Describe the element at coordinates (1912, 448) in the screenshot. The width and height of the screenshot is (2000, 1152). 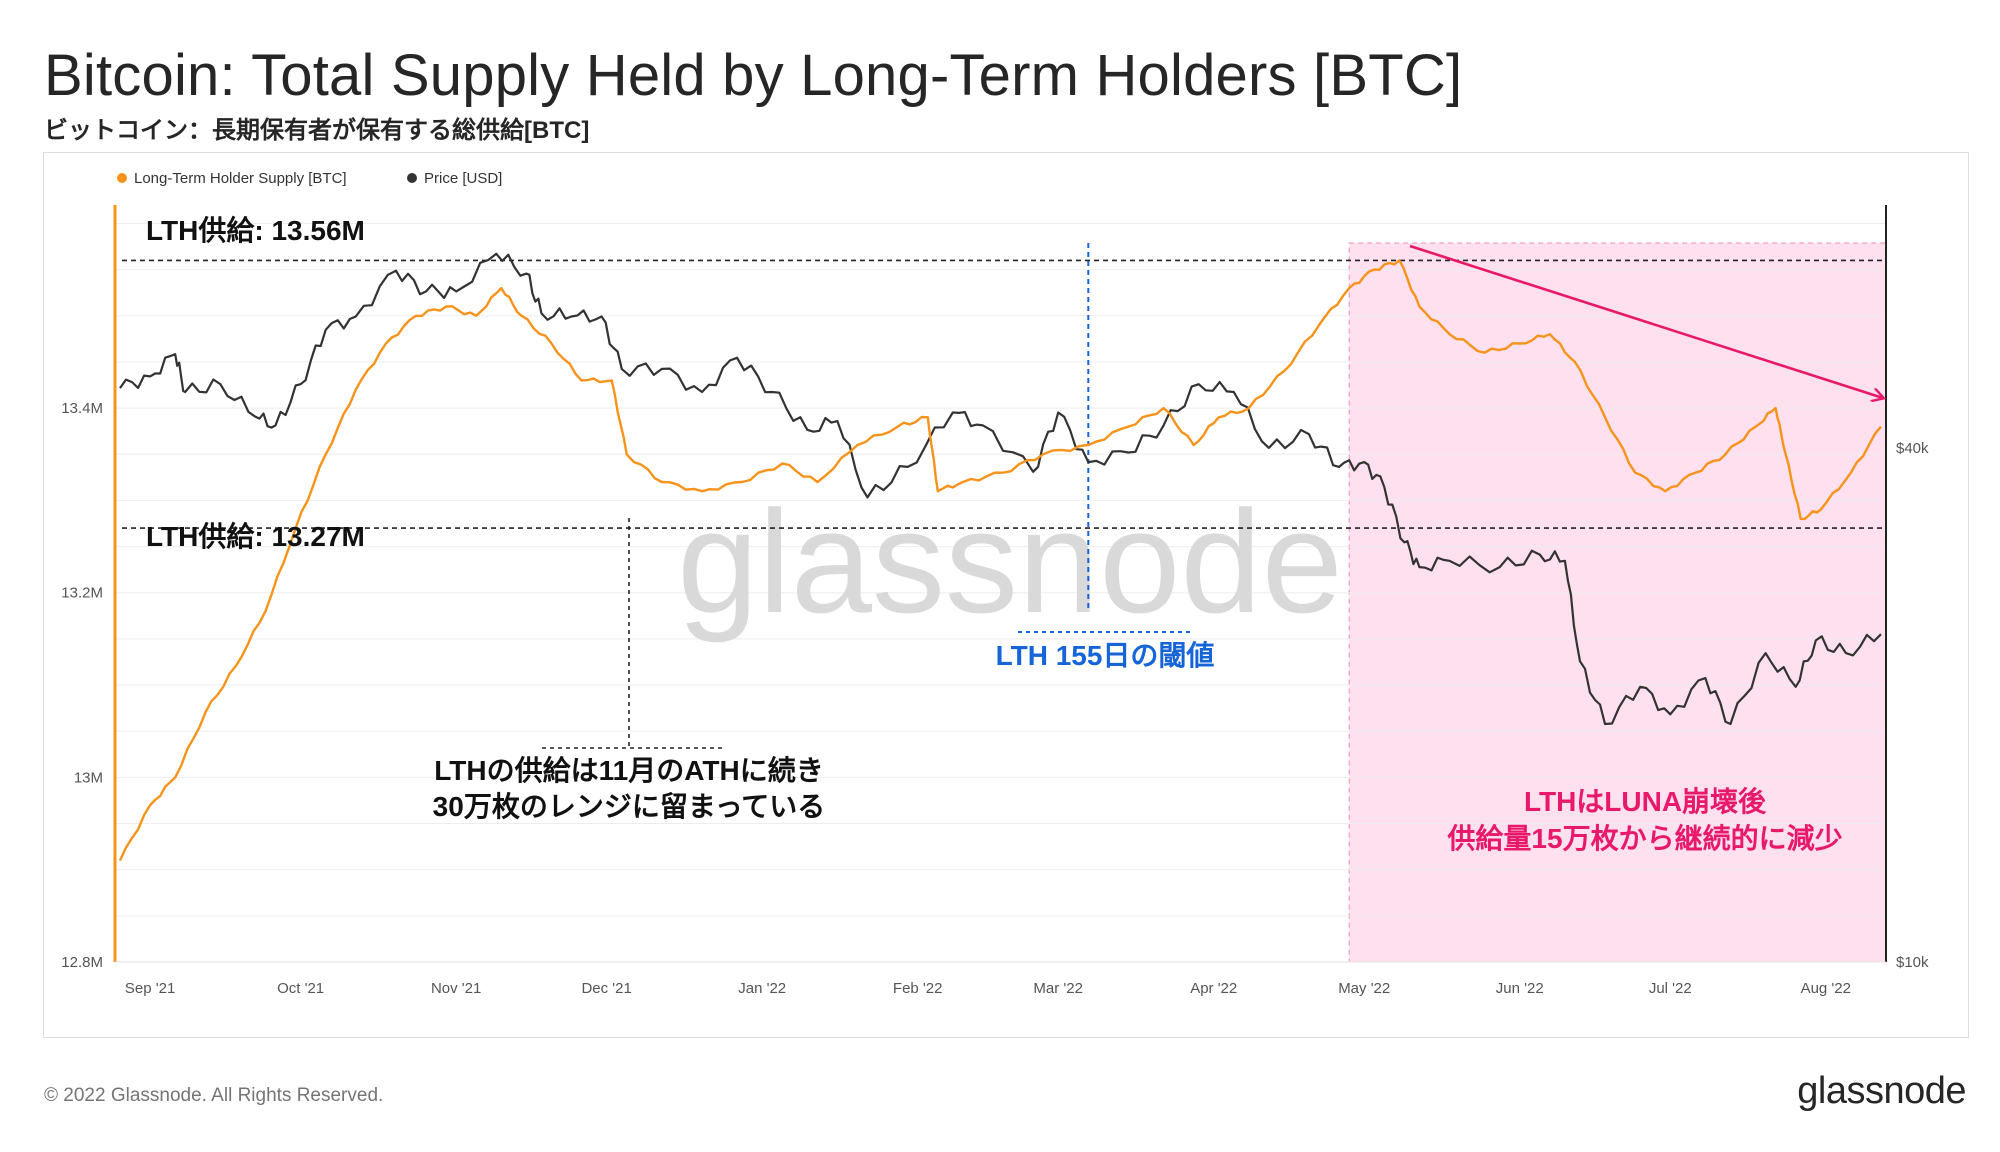
I see `right-tick-label: $40k` at that location.